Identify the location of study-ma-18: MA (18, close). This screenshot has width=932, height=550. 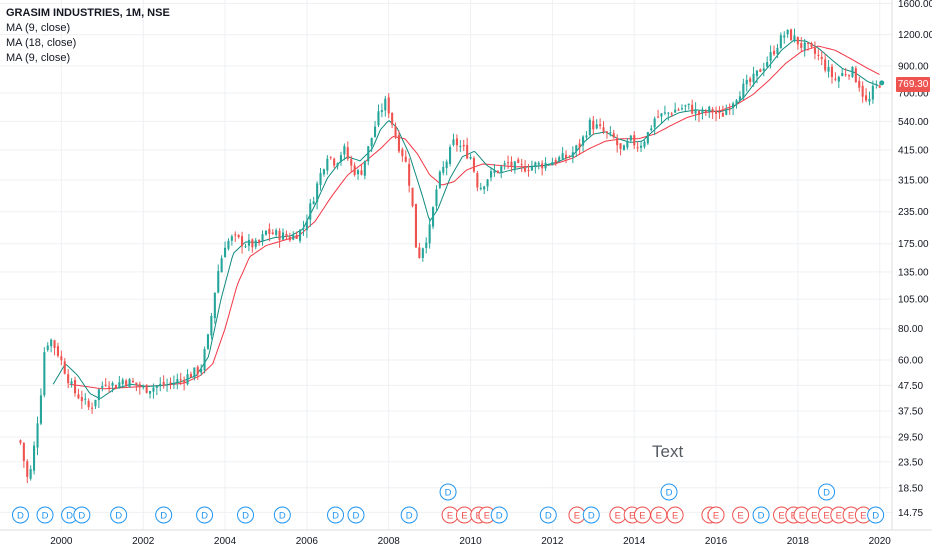
(41, 43).